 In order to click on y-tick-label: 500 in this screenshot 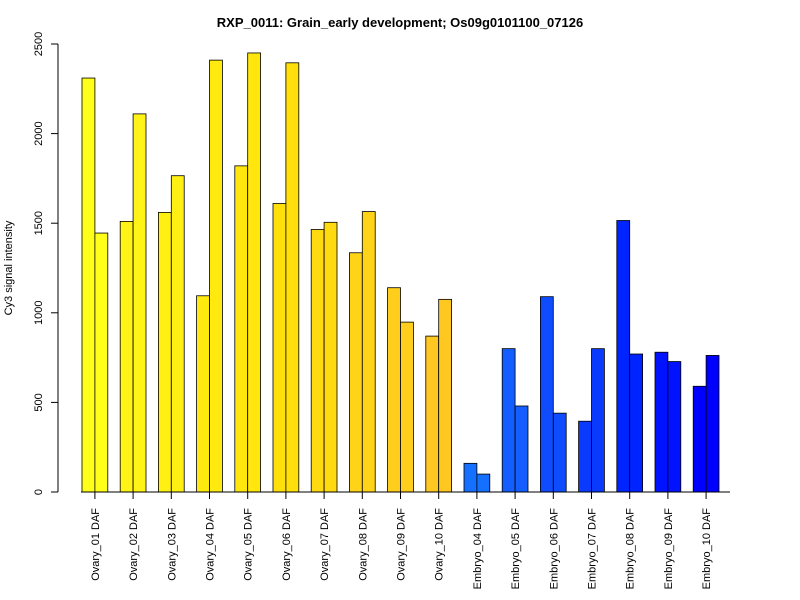, I will do `click(39, 402)`.